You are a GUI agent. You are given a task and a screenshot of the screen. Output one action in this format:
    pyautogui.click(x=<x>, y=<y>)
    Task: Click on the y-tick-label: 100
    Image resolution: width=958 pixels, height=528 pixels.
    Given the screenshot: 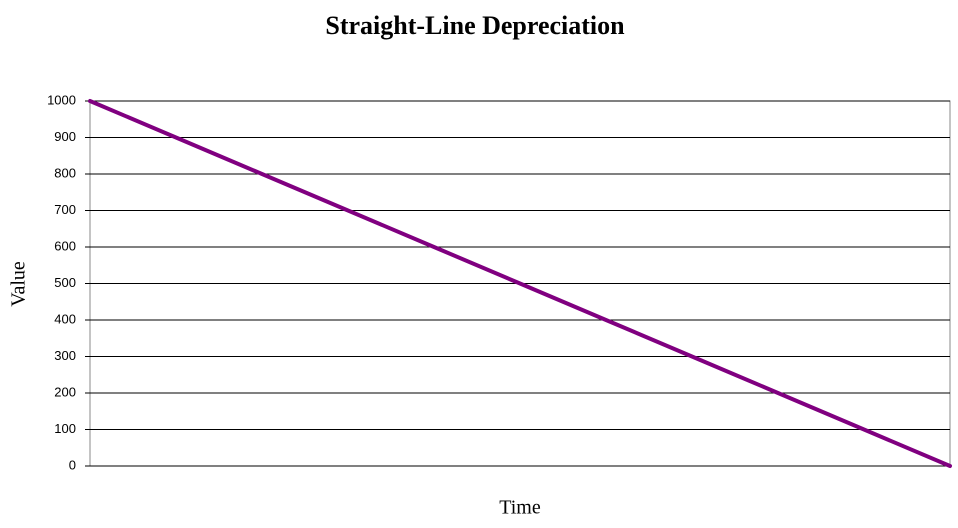 What is the action you would take?
    pyautogui.click(x=65, y=428)
    